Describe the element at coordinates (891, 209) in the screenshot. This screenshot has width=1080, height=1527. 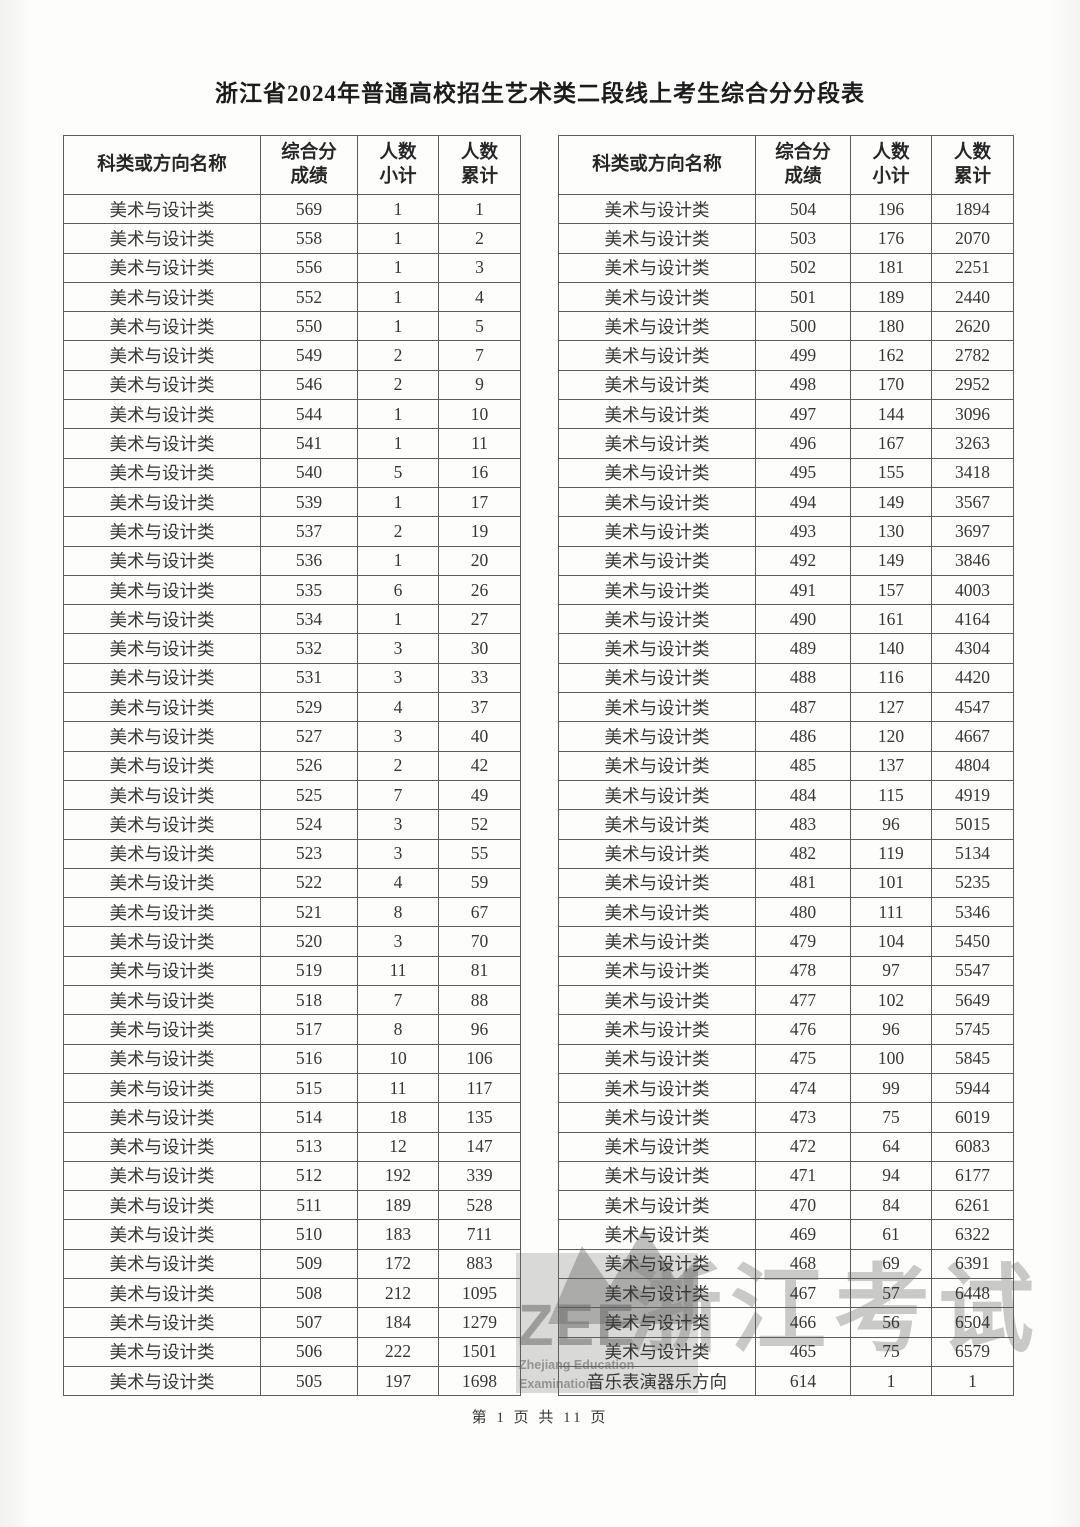
I see `subtotal-cell: 196` at that location.